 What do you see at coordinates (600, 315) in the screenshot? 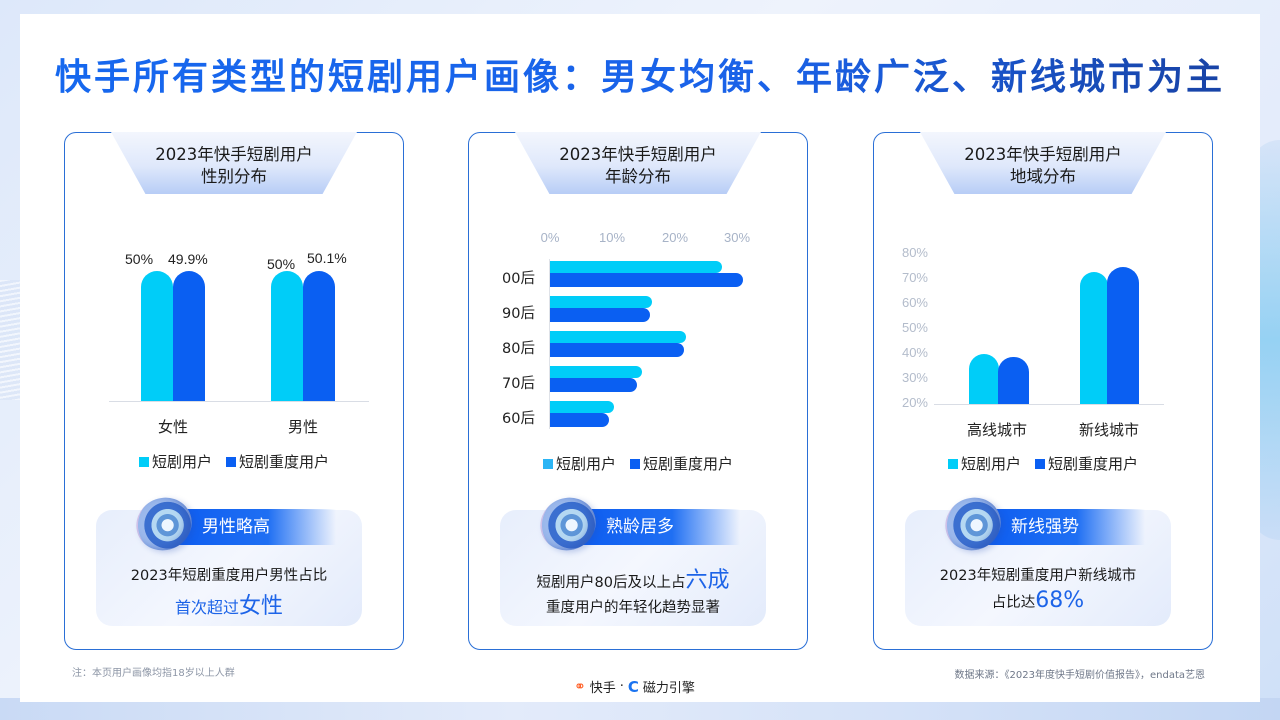
I see `bar-90s-heavy-users` at bounding box center [600, 315].